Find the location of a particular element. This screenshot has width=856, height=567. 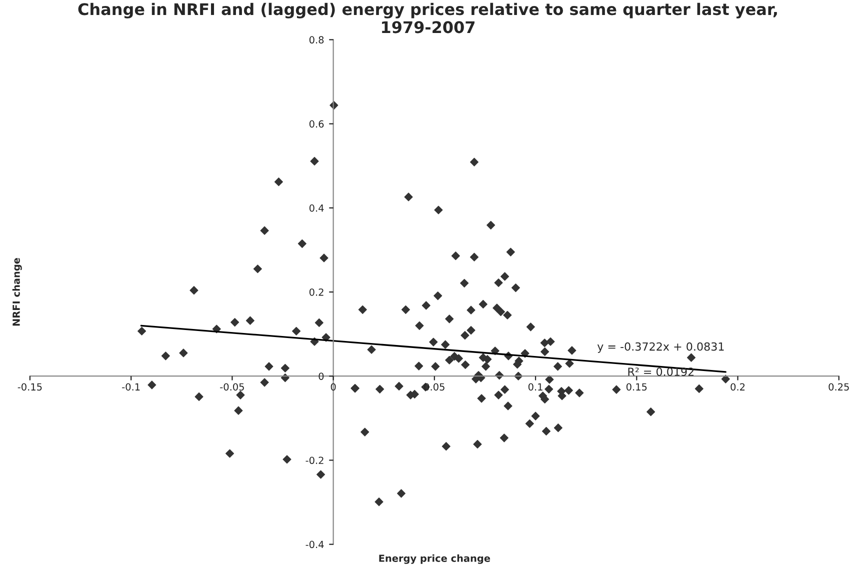

annotation: y = -0.3722x + 0.0831 is located at coordinates (660, 347).